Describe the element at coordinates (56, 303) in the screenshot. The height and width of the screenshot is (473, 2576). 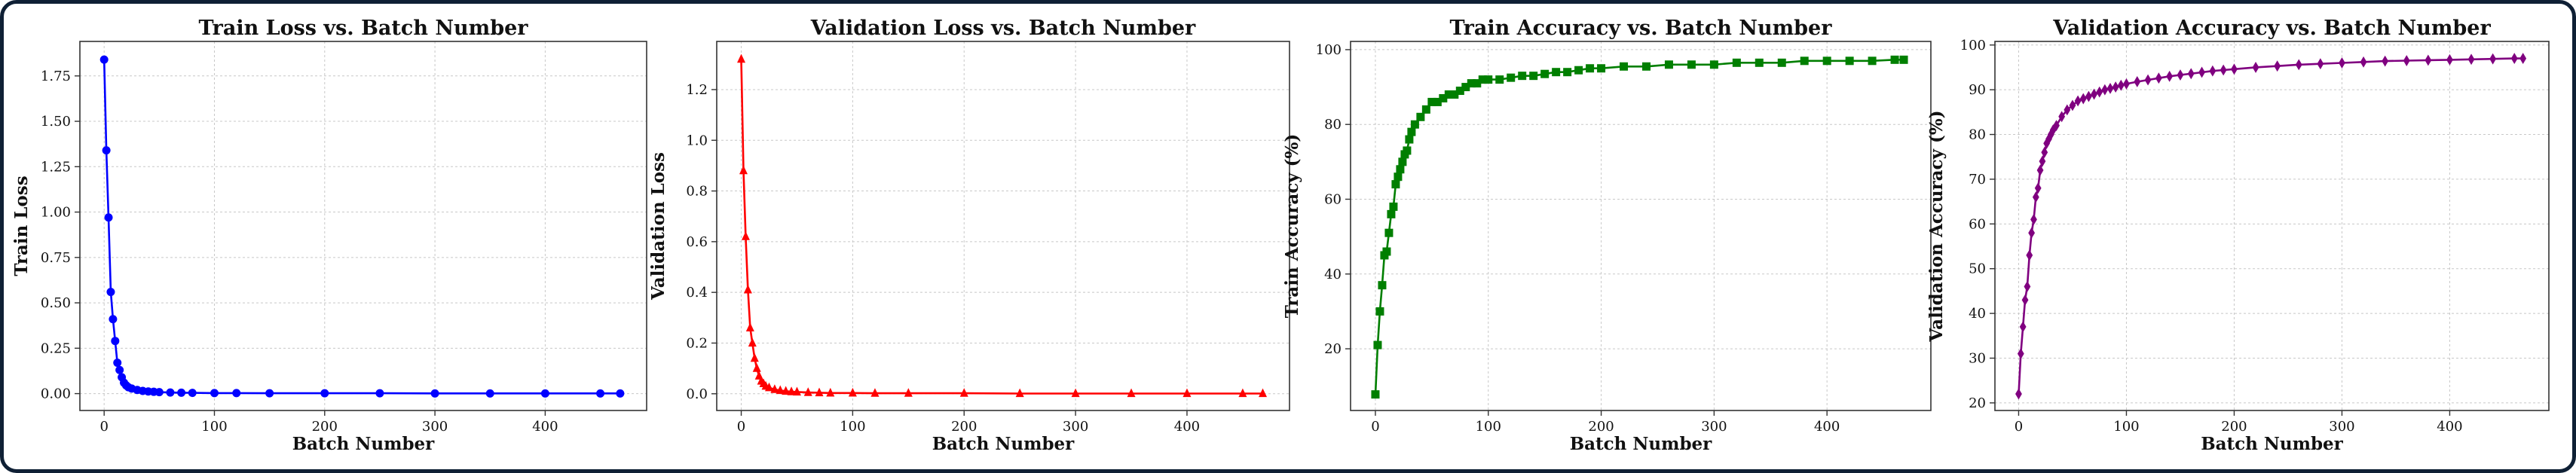
I see `y-tick-label: 0.50` at that location.